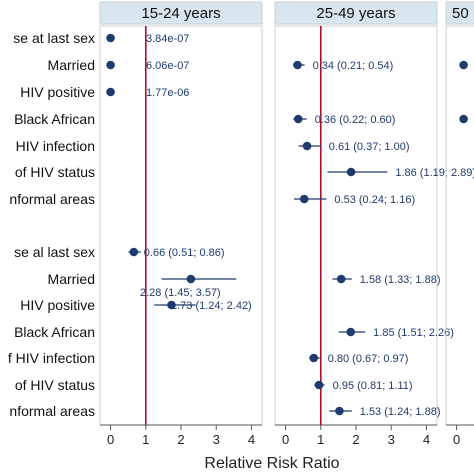 The height and width of the screenshot is (474, 474). What do you see at coordinates (184, 253) in the screenshot?
I see `estimate-label: 0.66 (0.51; 0.86)` at bounding box center [184, 253].